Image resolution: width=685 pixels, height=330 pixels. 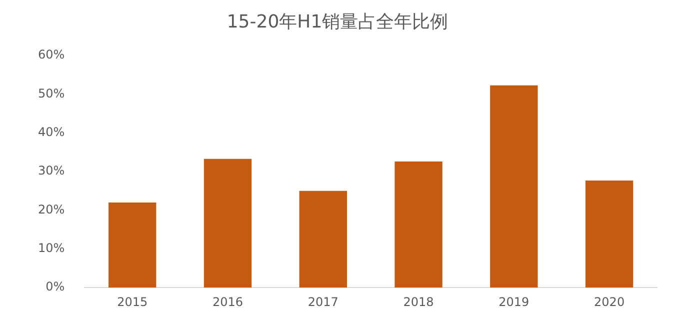 What do you see at coordinates (55, 287) in the screenshot?
I see `y-tick-label: 0%` at bounding box center [55, 287].